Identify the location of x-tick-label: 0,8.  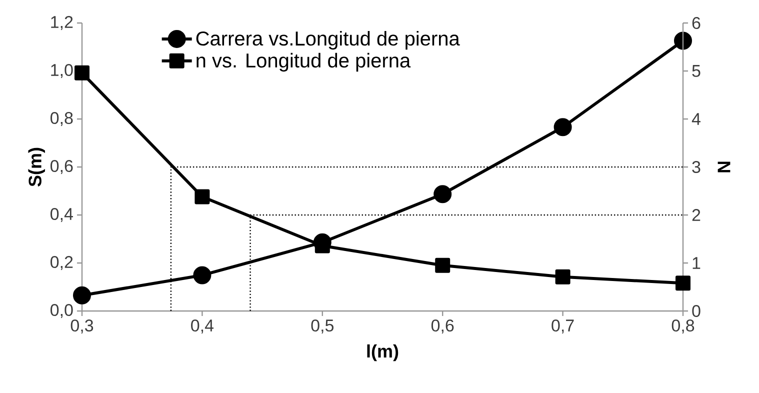
(683, 327).